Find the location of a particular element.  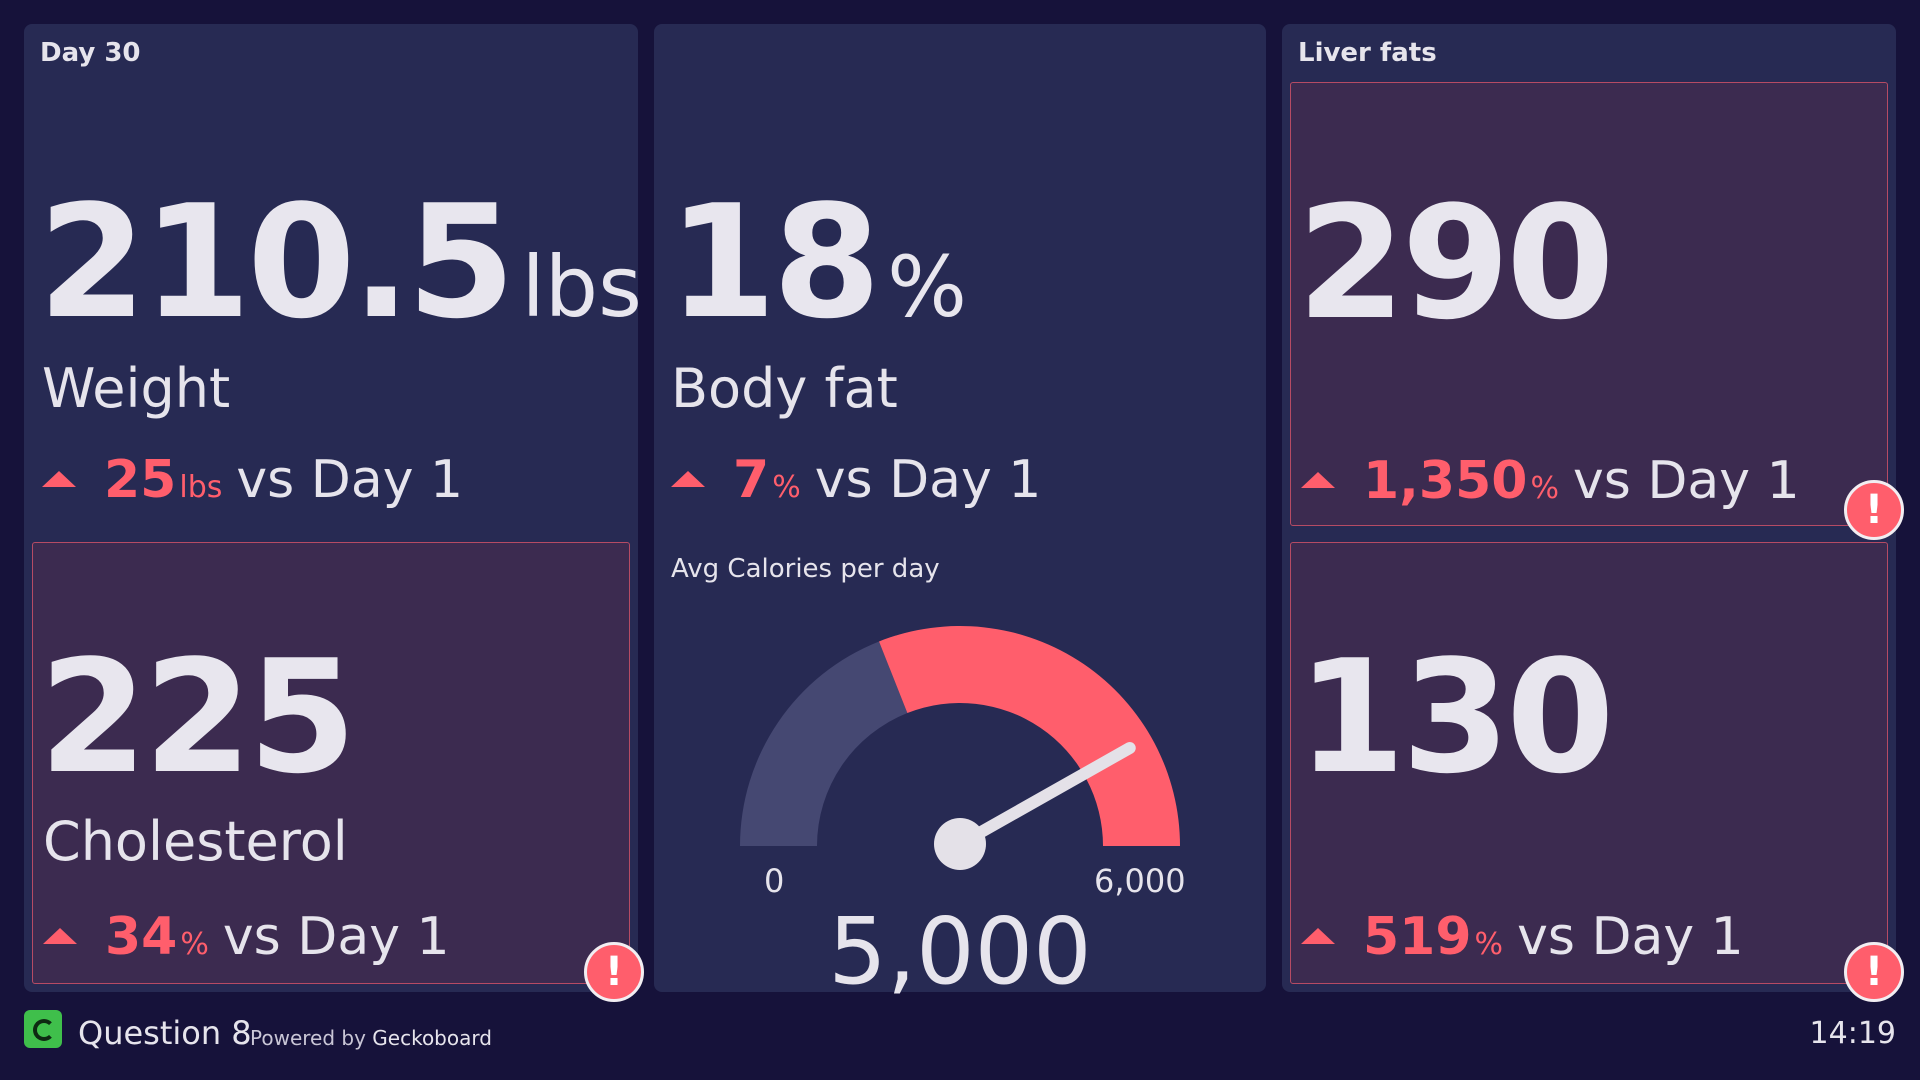

weight-change-unit: lbs is located at coordinates (201, 487).